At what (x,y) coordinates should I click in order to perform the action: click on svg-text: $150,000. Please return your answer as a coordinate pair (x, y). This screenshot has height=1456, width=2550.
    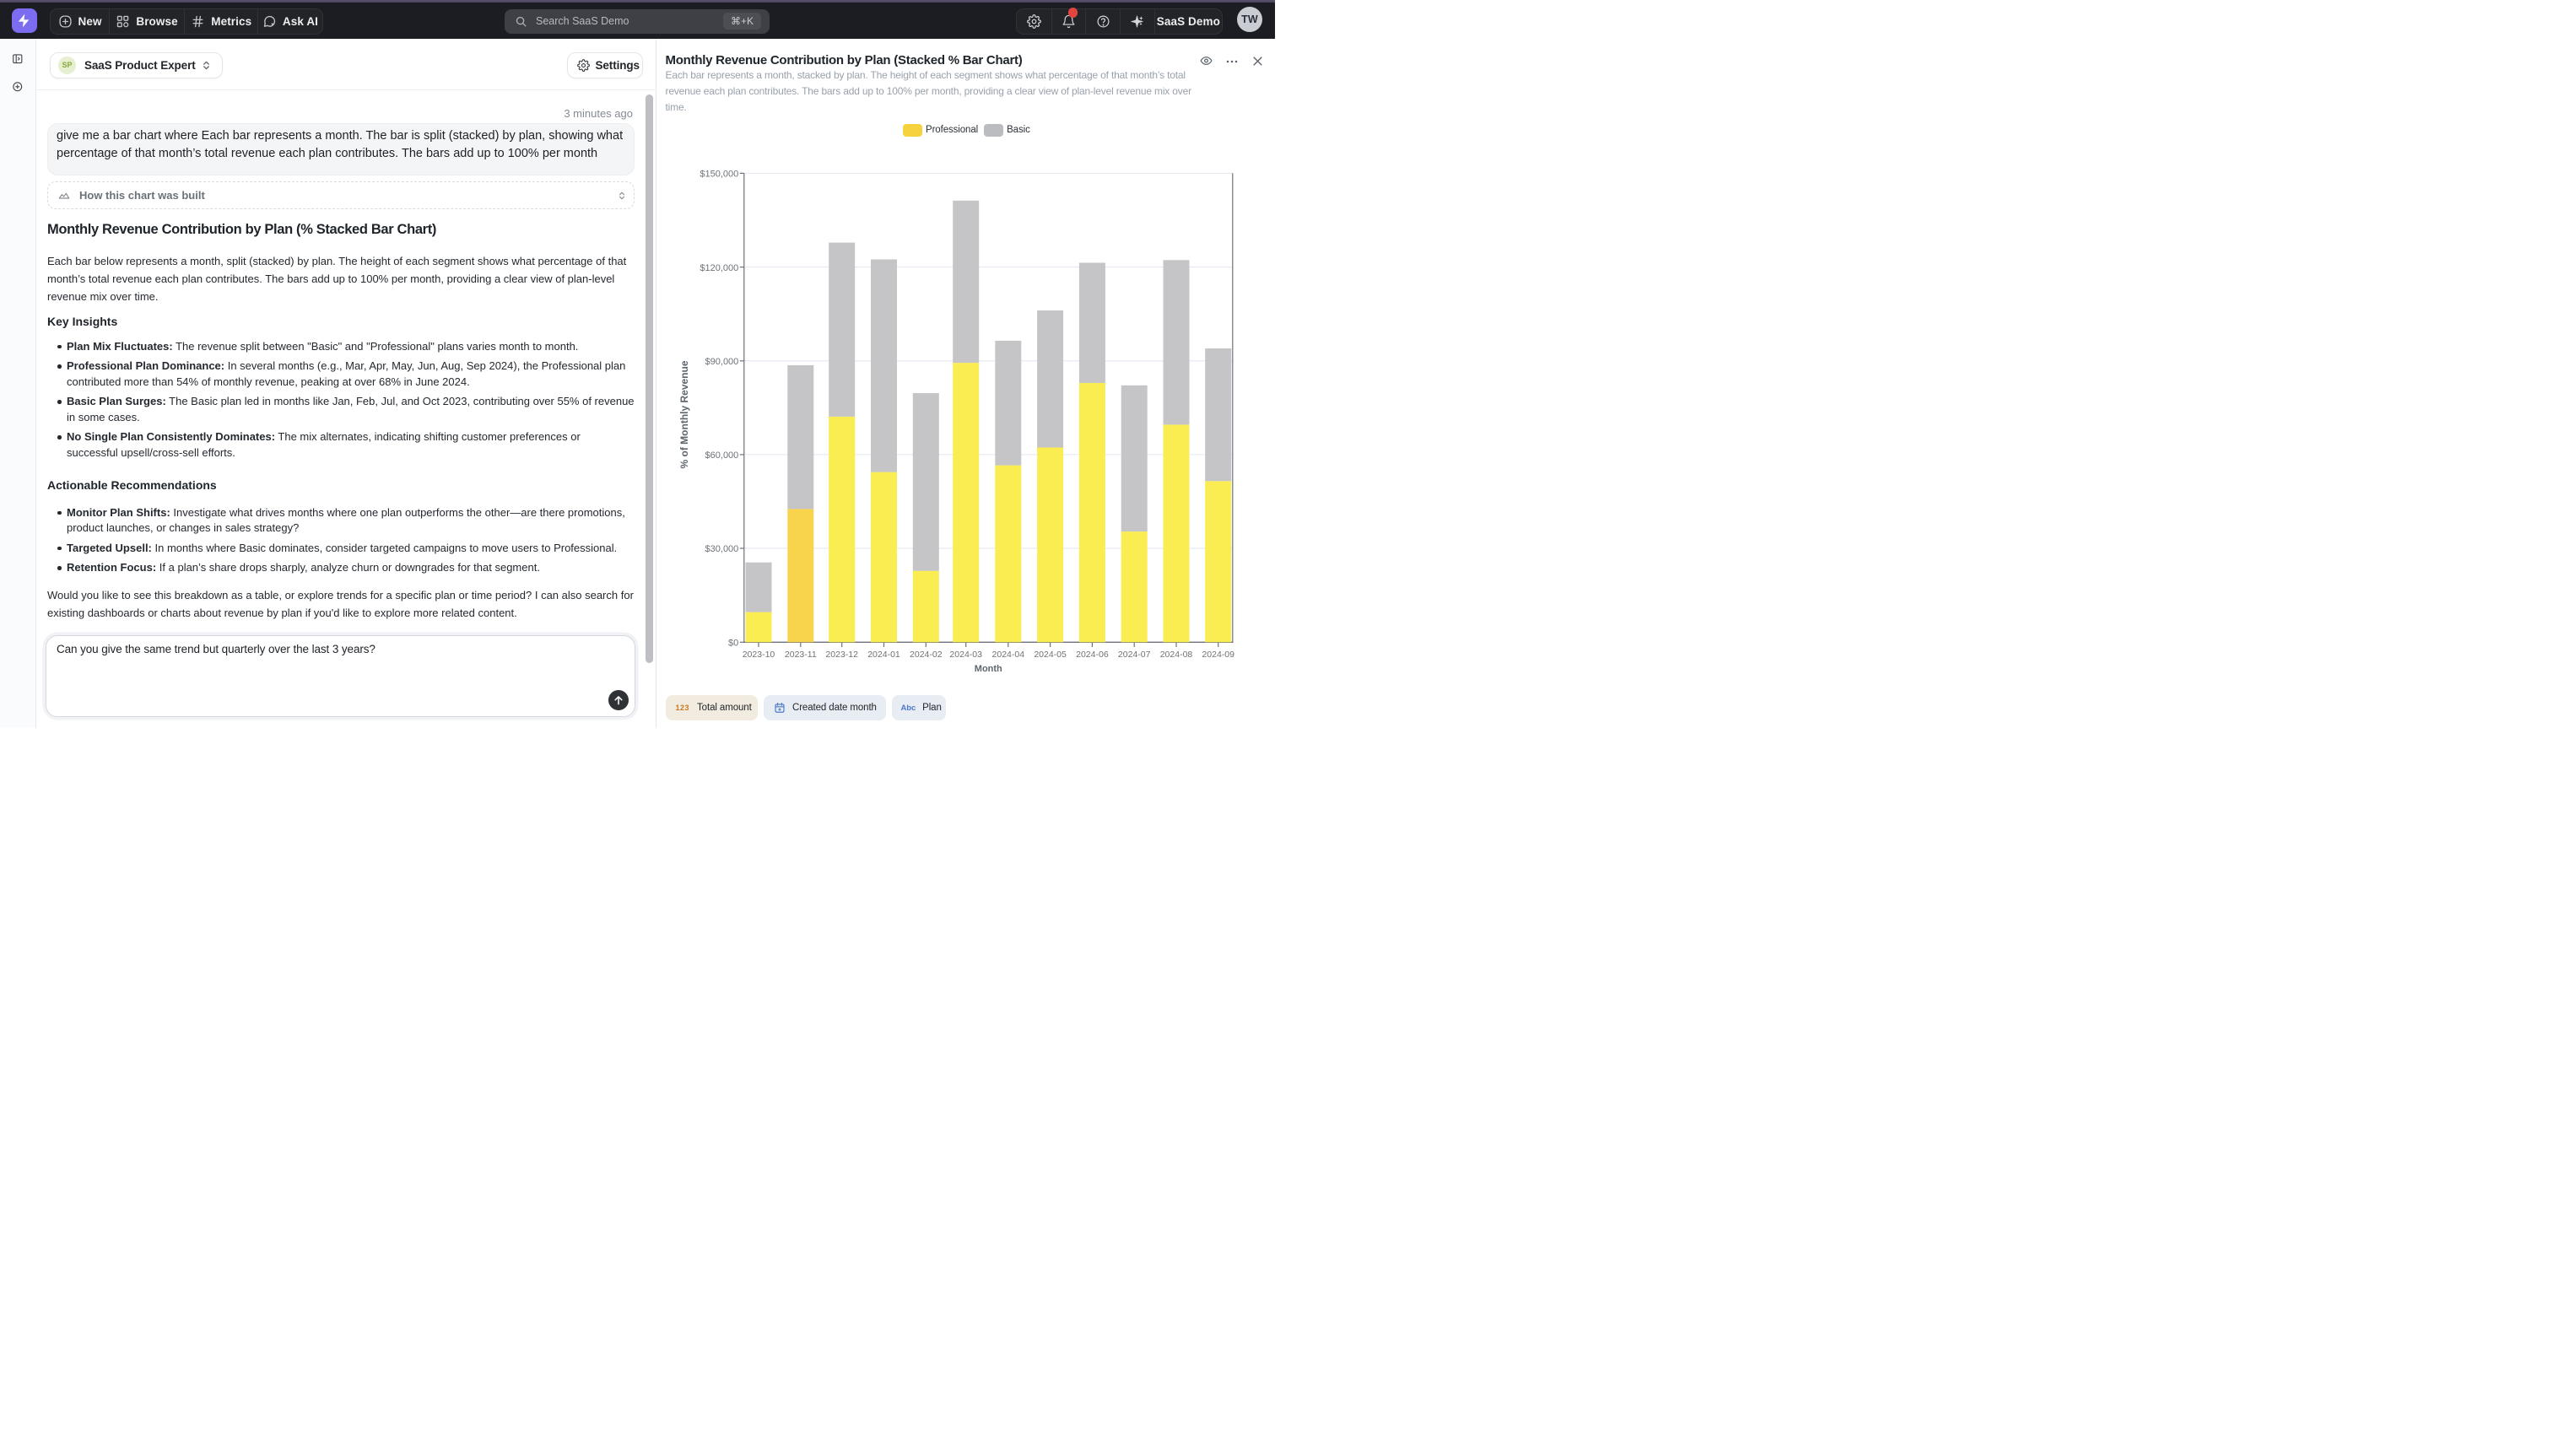
    Looking at the image, I should click on (719, 175).